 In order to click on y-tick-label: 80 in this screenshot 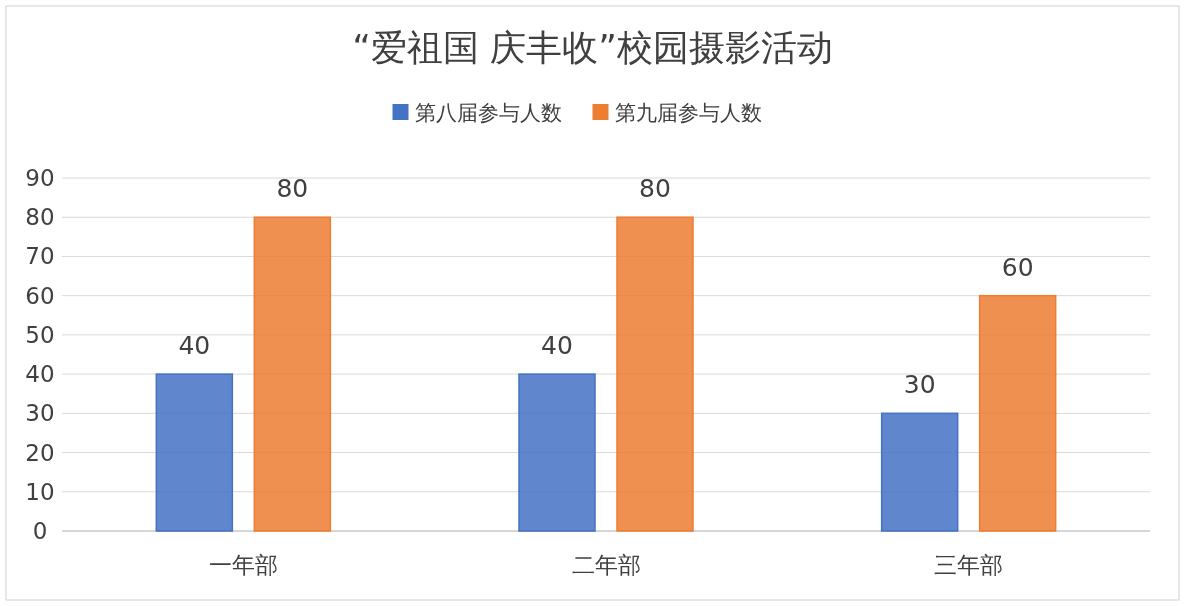, I will do `click(40, 217)`.